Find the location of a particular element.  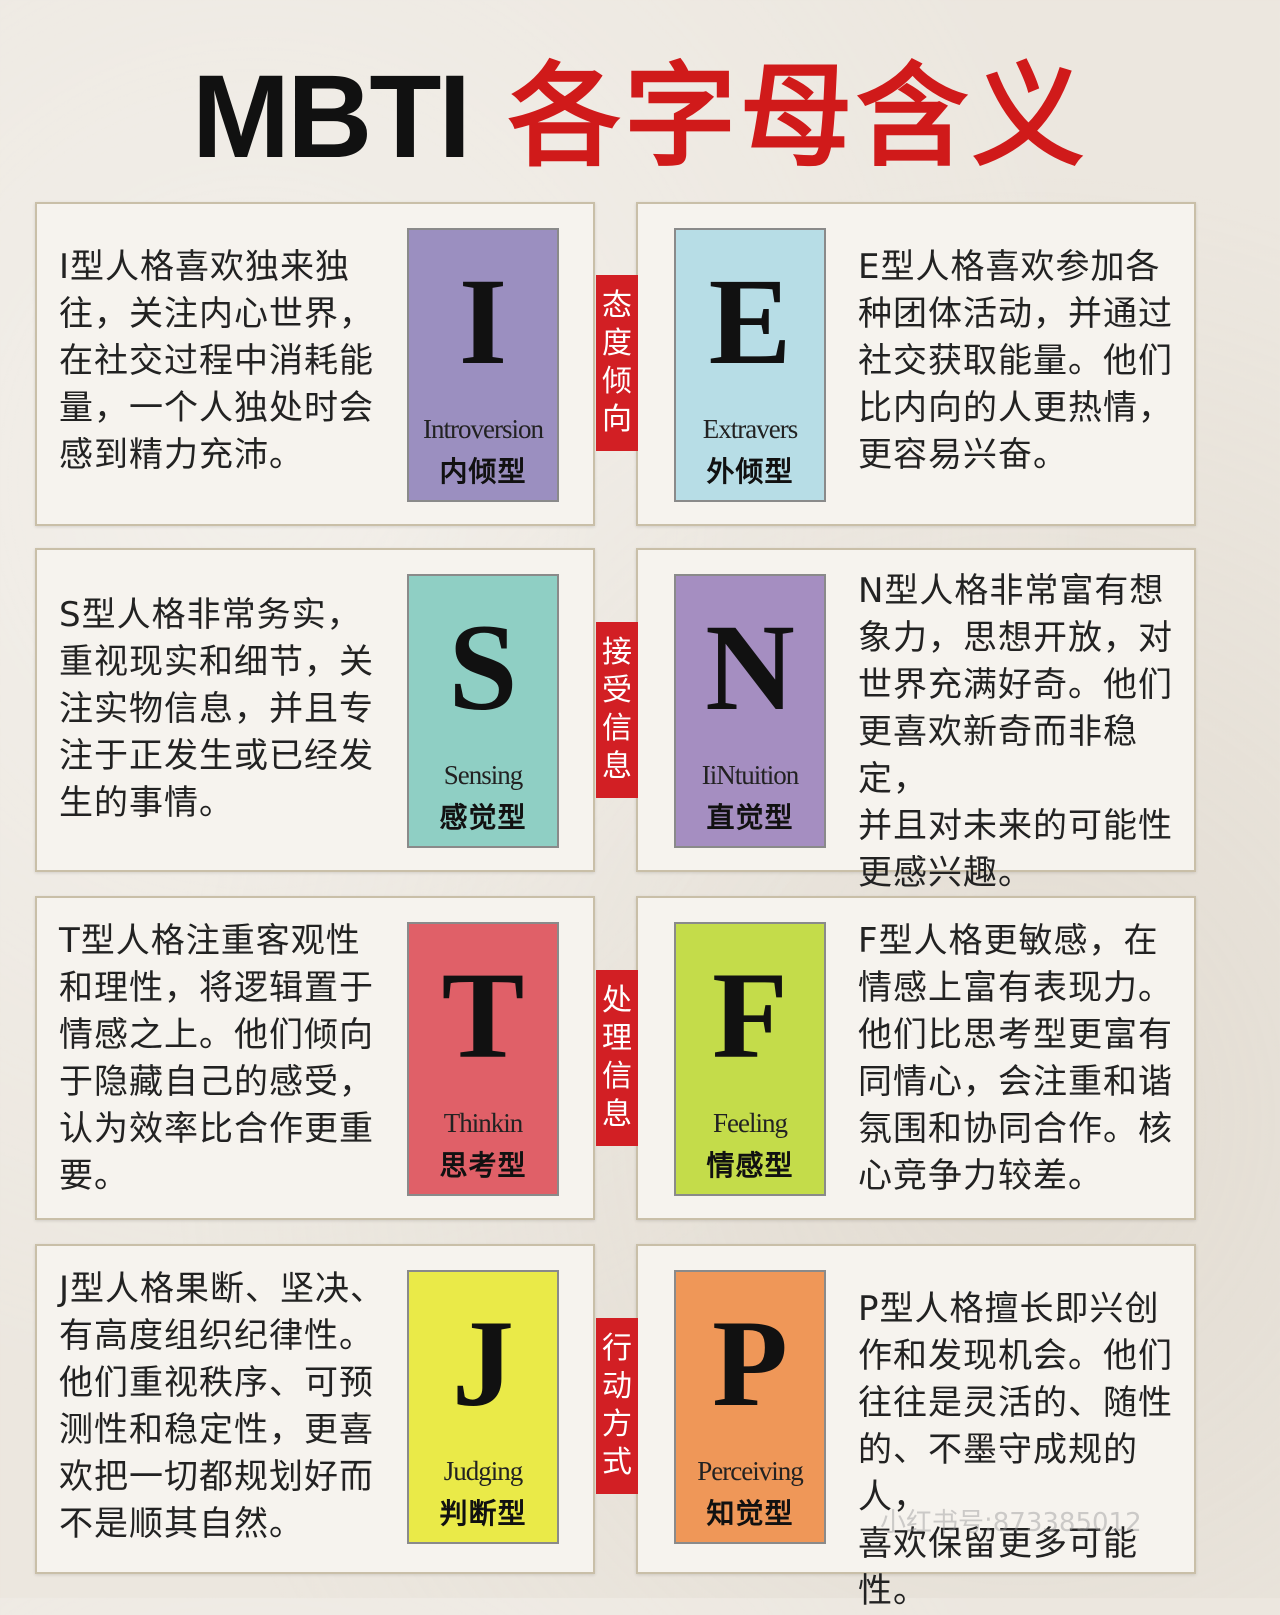

cn-label-S: 感觉型 is located at coordinates (483, 817).